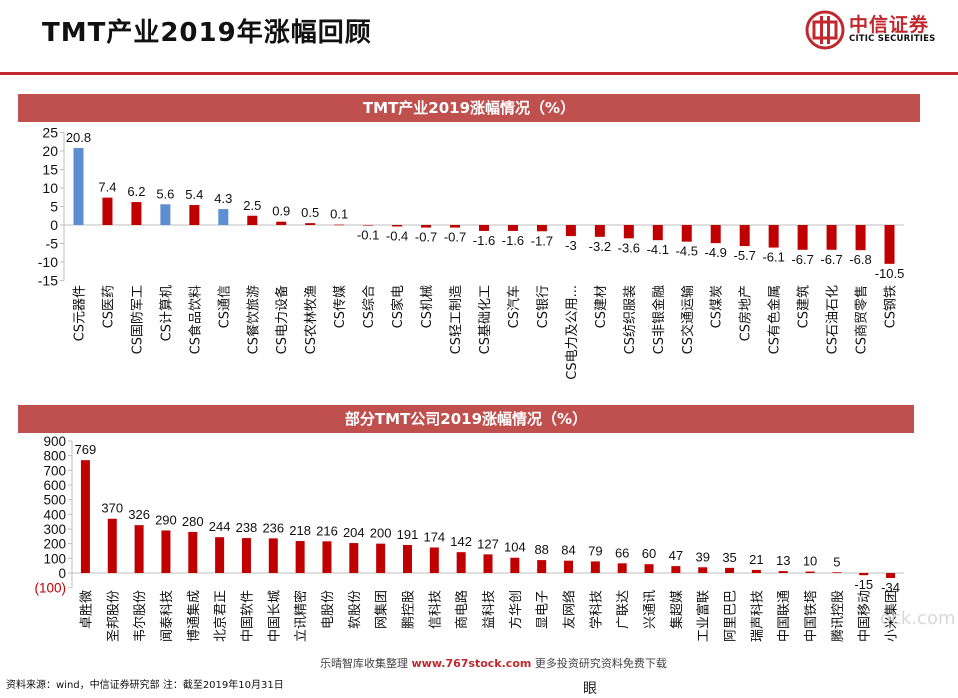 This screenshot has width=958, height=698. What do you see at coordinates (79, 313) in the screenshot?
I see `industry-category-label: CS元器件` at bounding box center [79, 313].